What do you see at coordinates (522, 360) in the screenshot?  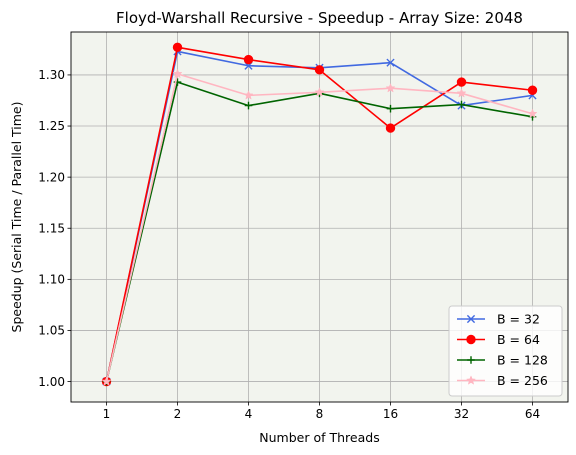 I see `legend-label: B = 128` at bounding box center [522, 360].